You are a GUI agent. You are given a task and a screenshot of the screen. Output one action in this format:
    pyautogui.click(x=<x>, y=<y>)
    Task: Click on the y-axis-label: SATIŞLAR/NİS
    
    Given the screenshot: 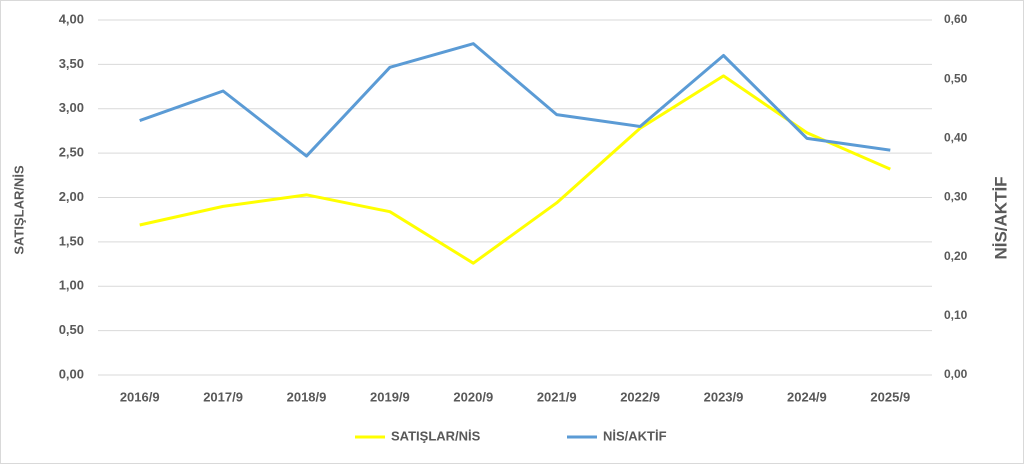 What is the action you would take?
    pyautogui.click(x=18, y=210)
    